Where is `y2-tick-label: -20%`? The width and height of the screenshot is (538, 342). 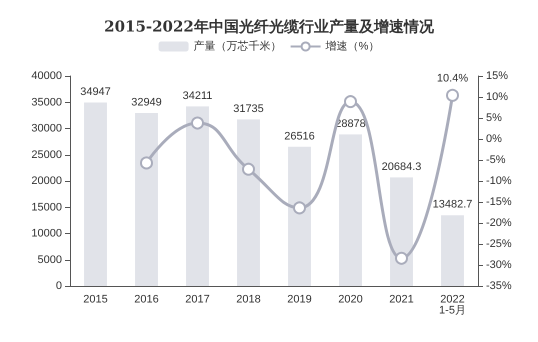
y2-tick-label: -20% is located at coordinates (499, 223).